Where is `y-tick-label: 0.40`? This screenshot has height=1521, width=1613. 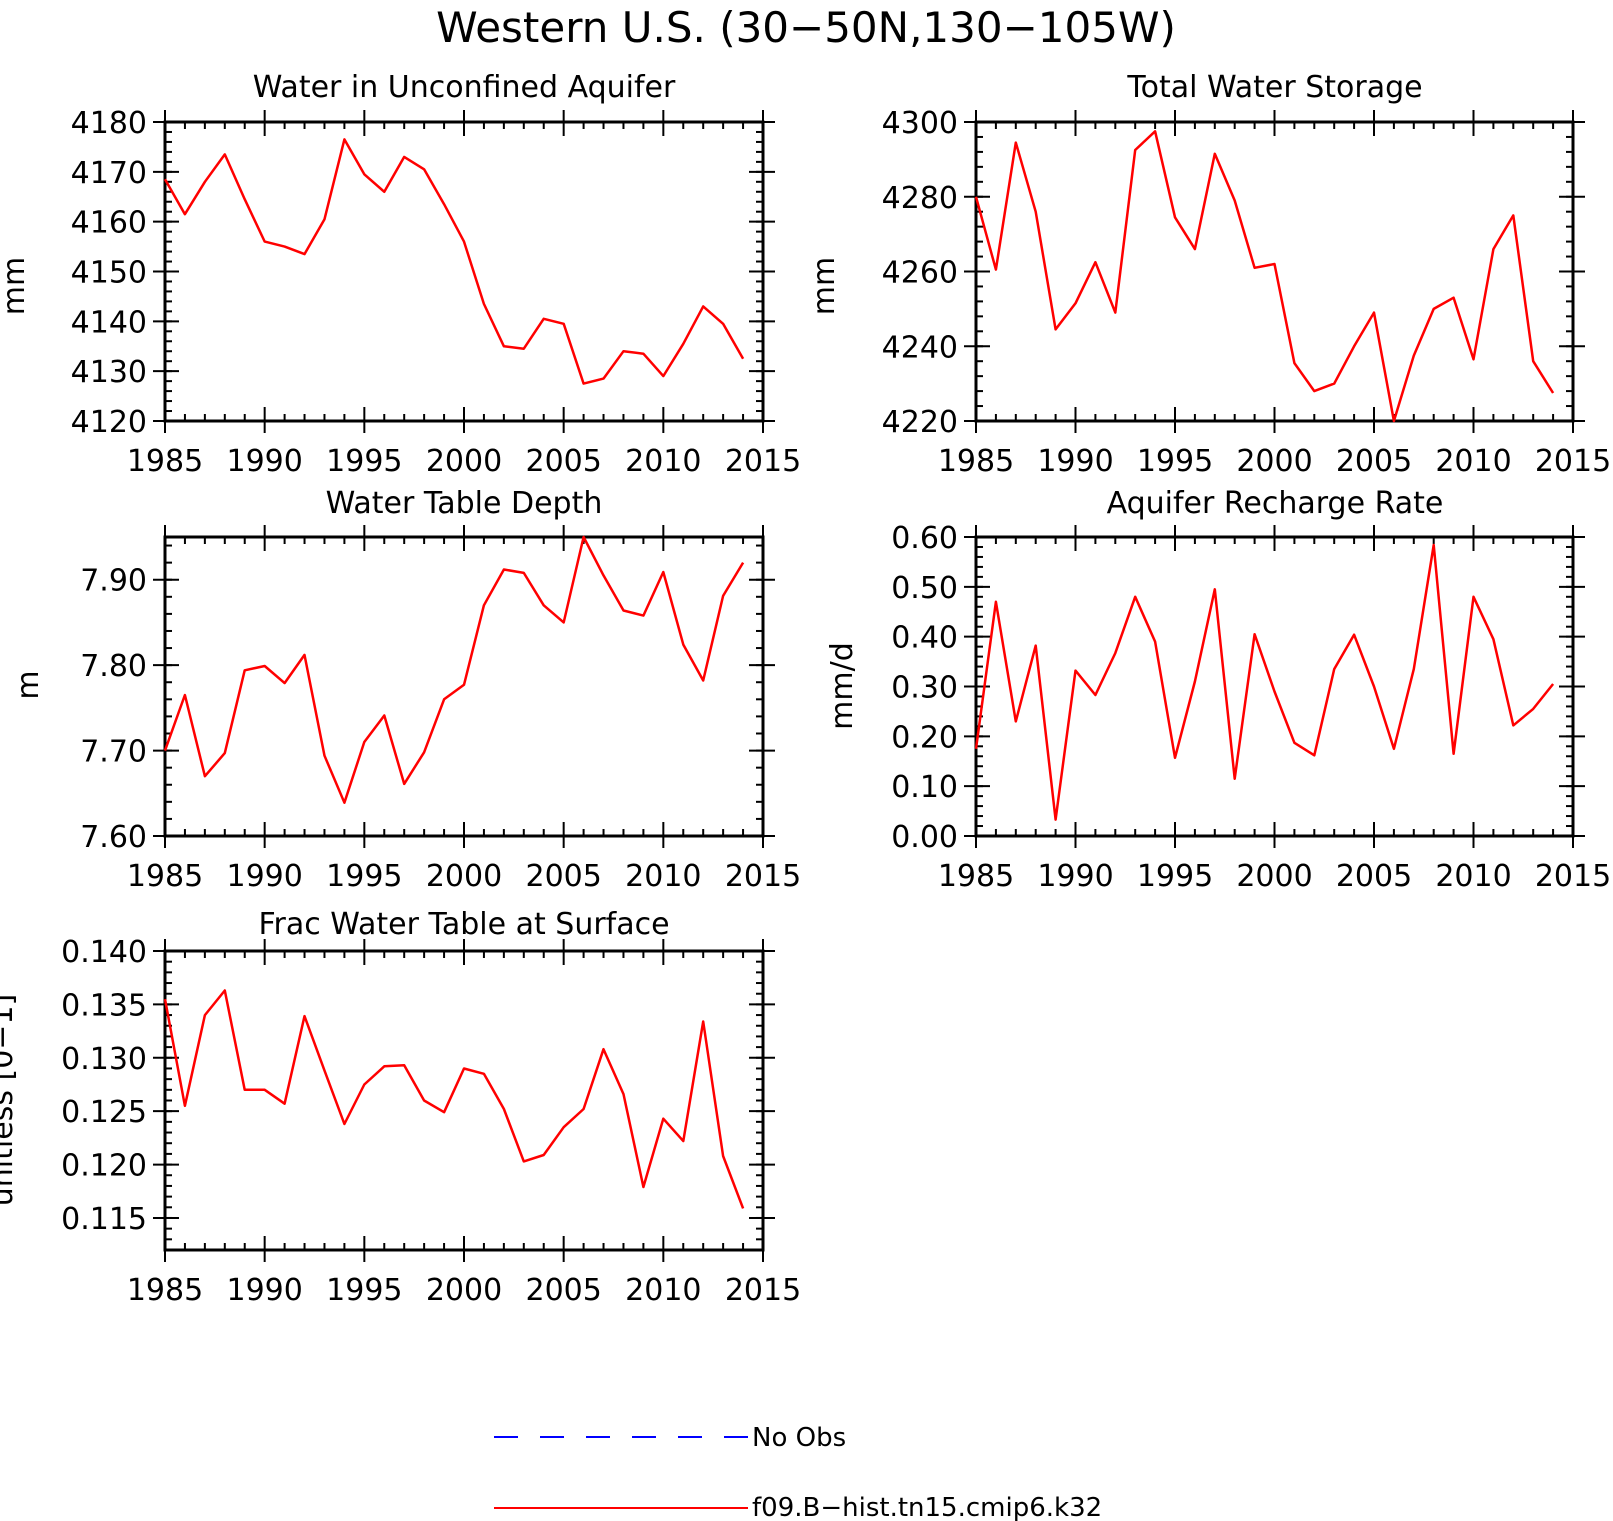
y-tick-label: 0.40 is located at coordinates (924, 638).